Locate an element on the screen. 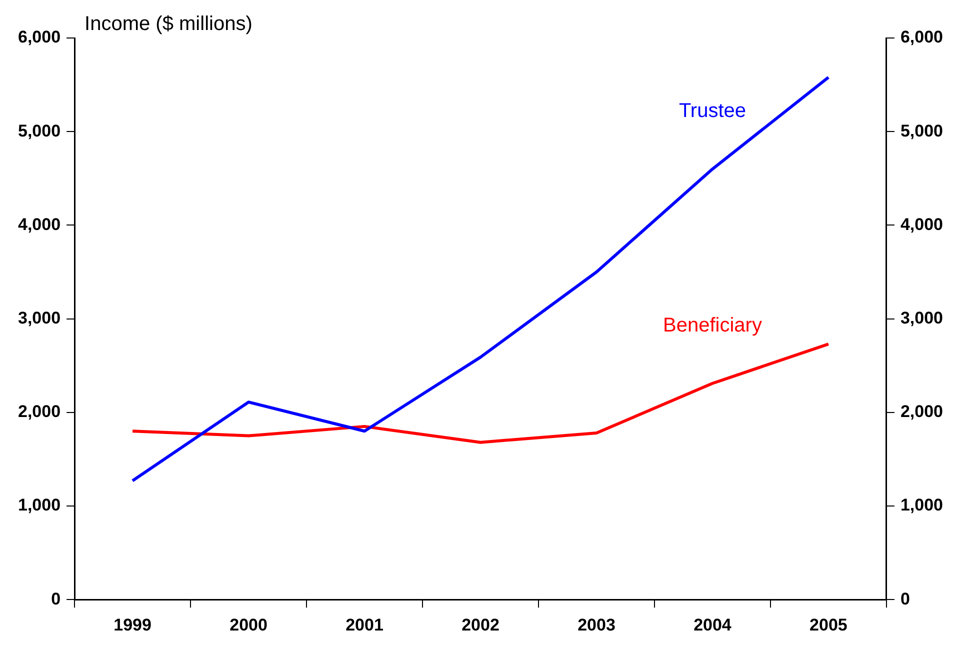 The image size is (961, 658). y-tick-label: 0 is located at coordinates (56, 598).